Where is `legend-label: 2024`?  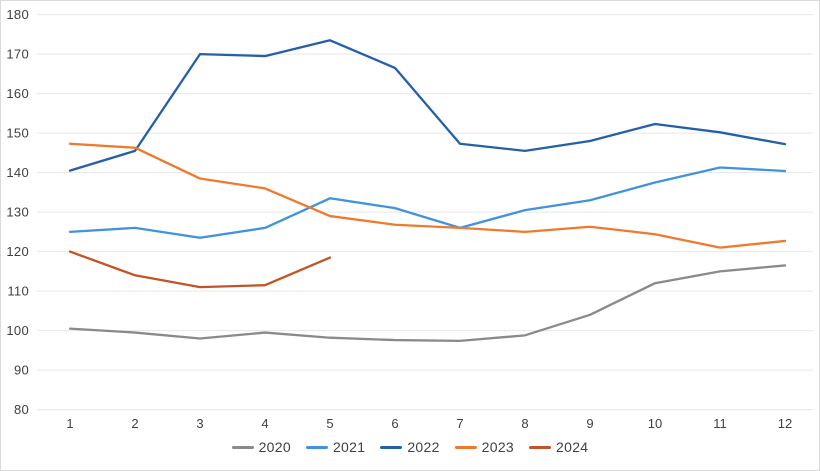
legend-label: 2024 is located at coordinates (572, 447).